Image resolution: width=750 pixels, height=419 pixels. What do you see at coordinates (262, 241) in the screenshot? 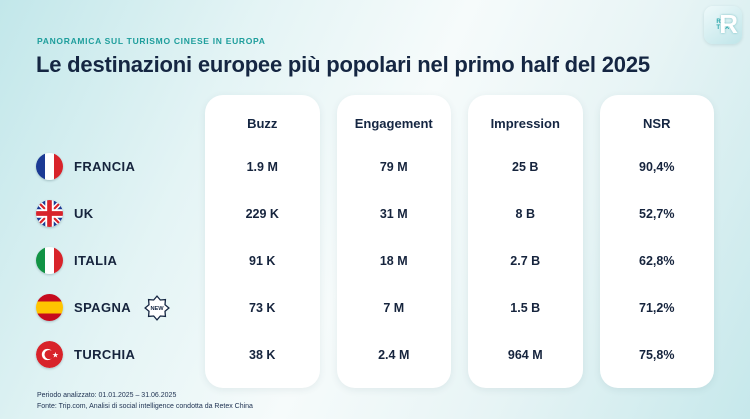
I see `column-buzz: Buzz 1.9 M 229 K 91 K 73 K 38 K` at bounding box center [262, 241].